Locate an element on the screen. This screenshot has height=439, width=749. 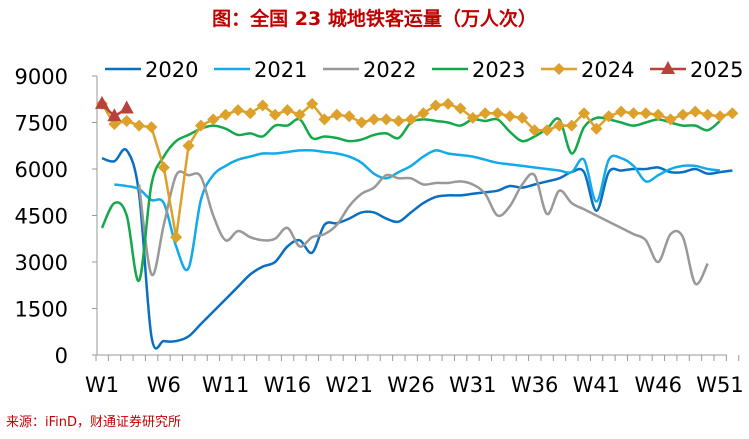
legend-marker-2025 is located at coordinates (668, 67).